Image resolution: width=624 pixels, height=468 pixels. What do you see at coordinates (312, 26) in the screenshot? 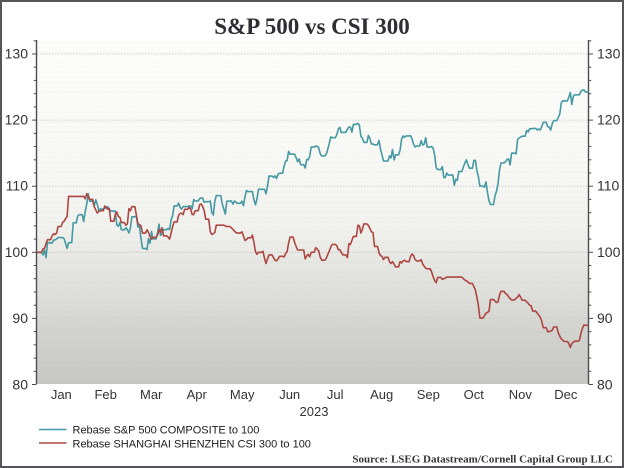
I see `svg-text: S&P 500 vs CSI 300` at bounding box center [312, 26].